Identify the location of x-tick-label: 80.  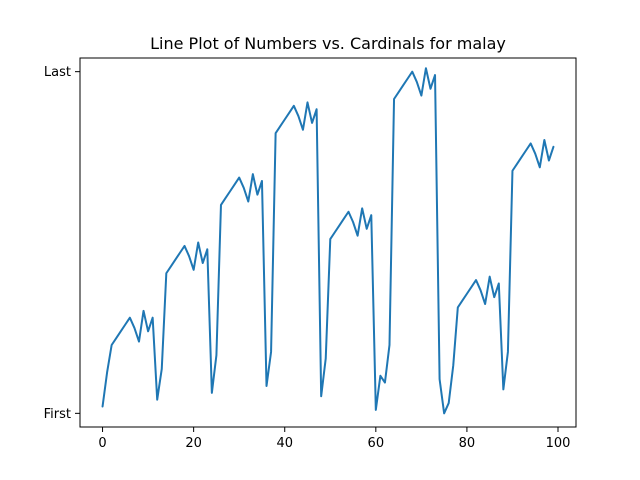
(467, 443).